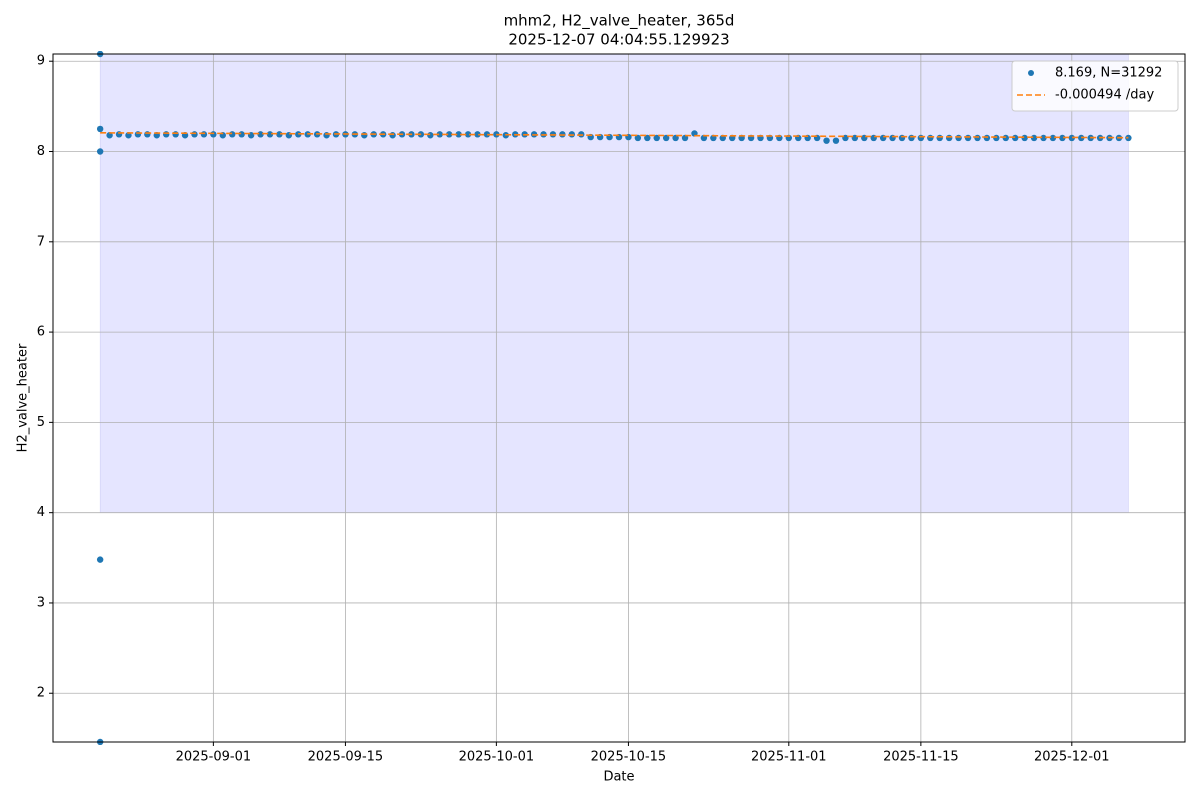 This screenshot has width=1200, height=800. What do you see at coordinates (629, 757) in the screenshot?
I see `x-tick-label: 2025-10-15` at bounding box center [629, 757].